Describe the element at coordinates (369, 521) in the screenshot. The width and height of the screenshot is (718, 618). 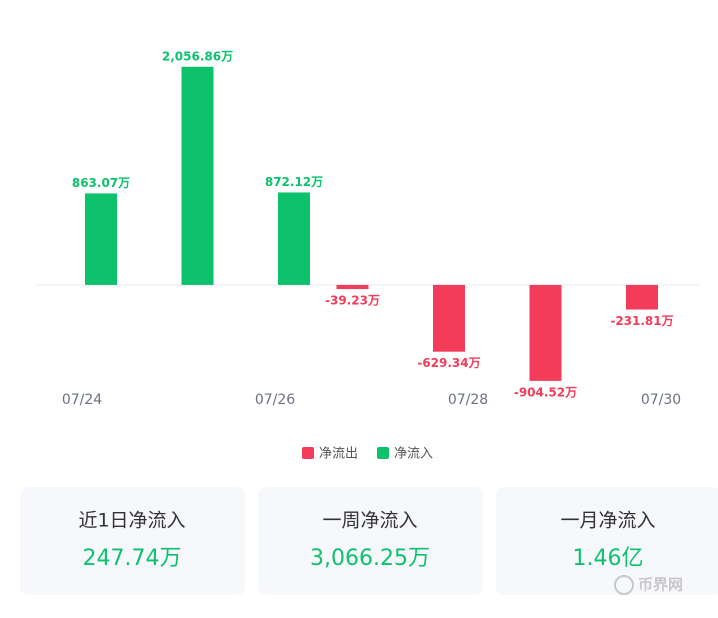
I see `card-label: 一周净流入` at that location.